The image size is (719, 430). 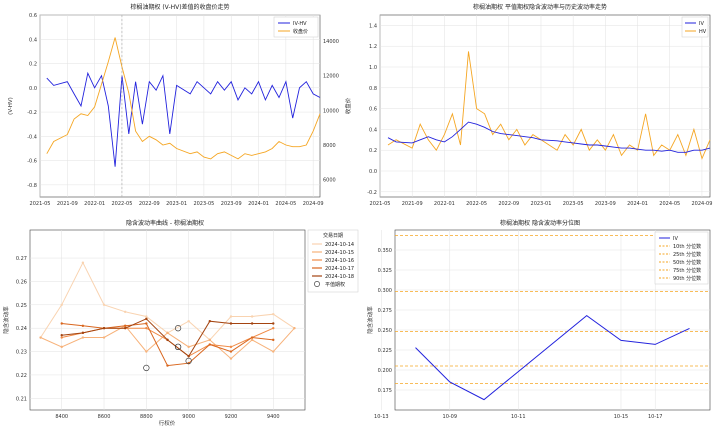 I want to click on panel3-ylabel: 隐含波动率, so click(x=6, y=320).